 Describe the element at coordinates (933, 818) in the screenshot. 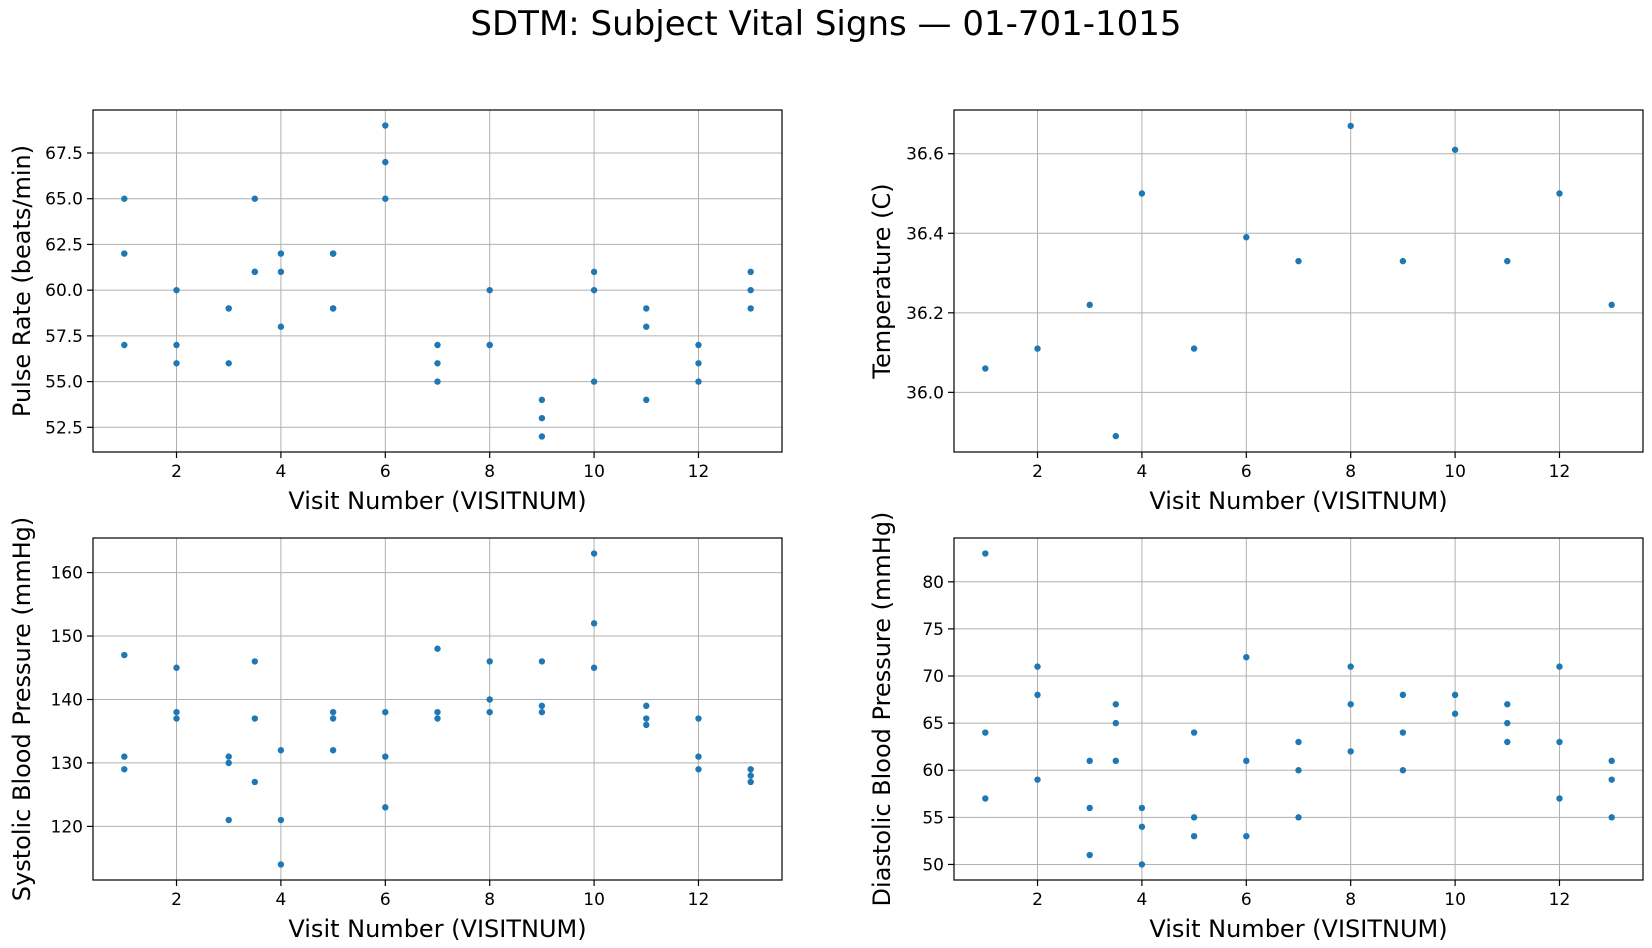

I see `diastolic-y-tick-label: 55` at that location.